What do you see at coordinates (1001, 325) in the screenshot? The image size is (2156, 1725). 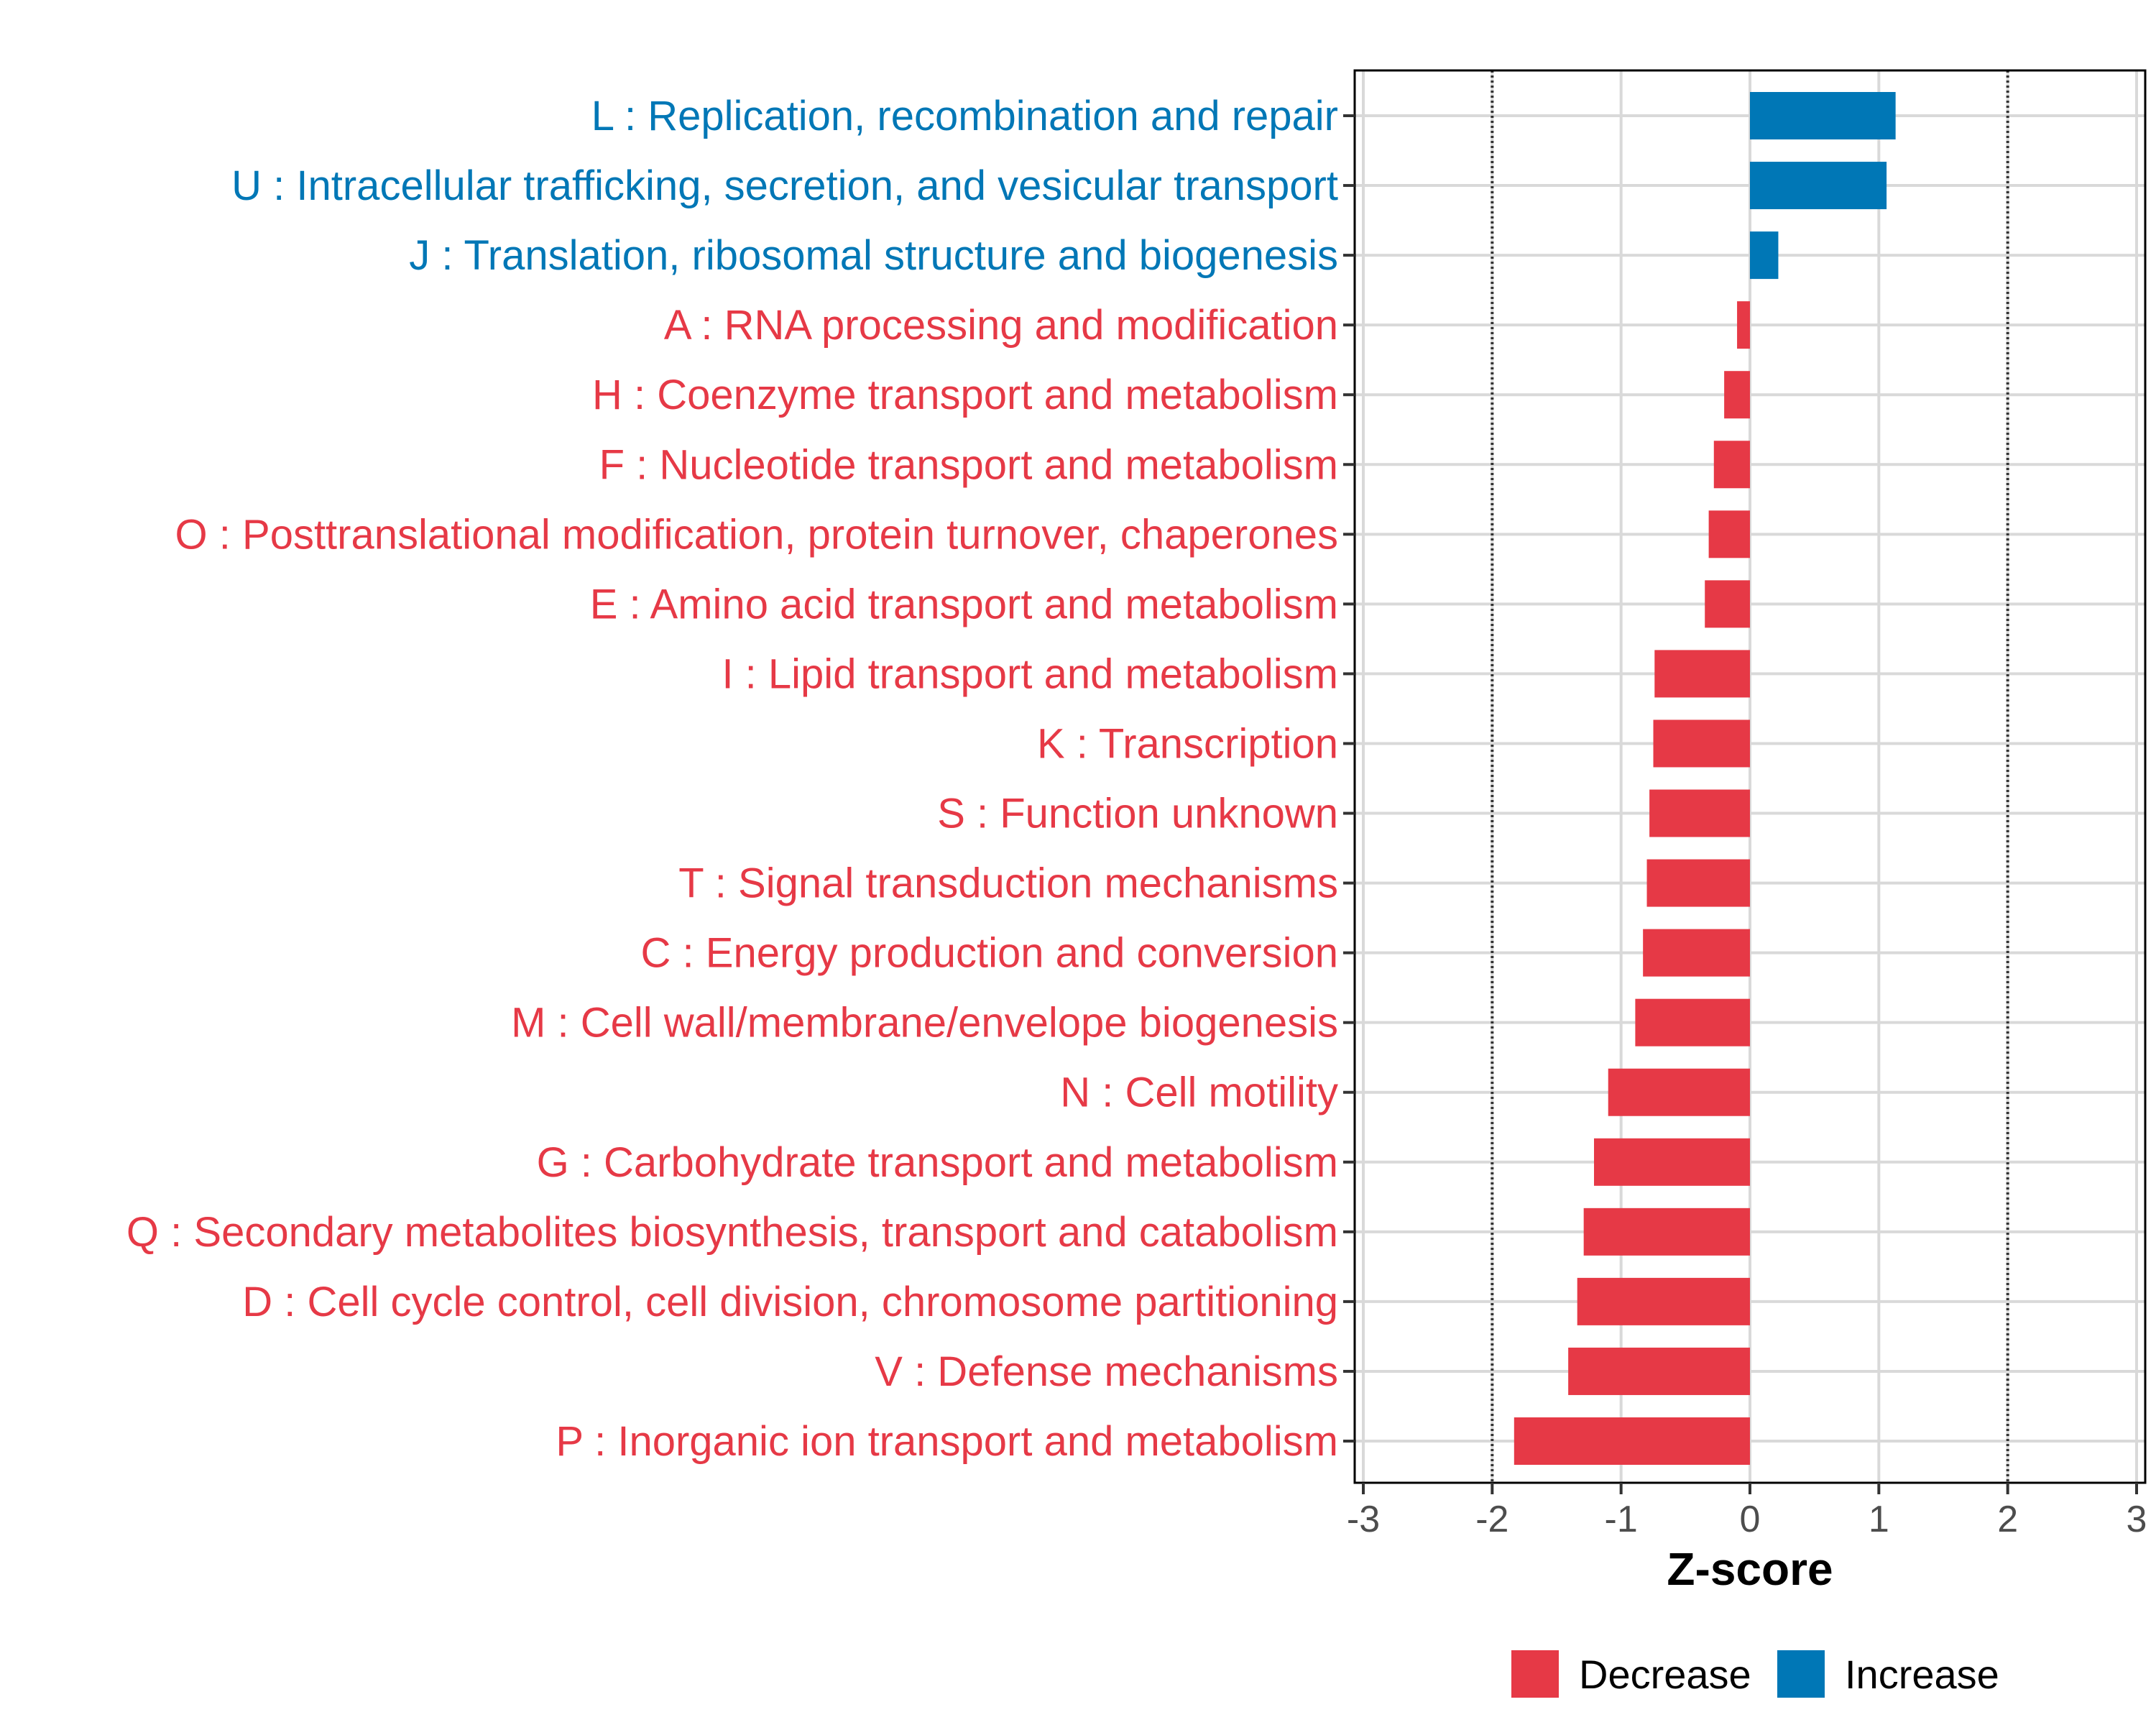 I see `category-label: A : RNA processing and modification` at bounding box center [1001, 325].